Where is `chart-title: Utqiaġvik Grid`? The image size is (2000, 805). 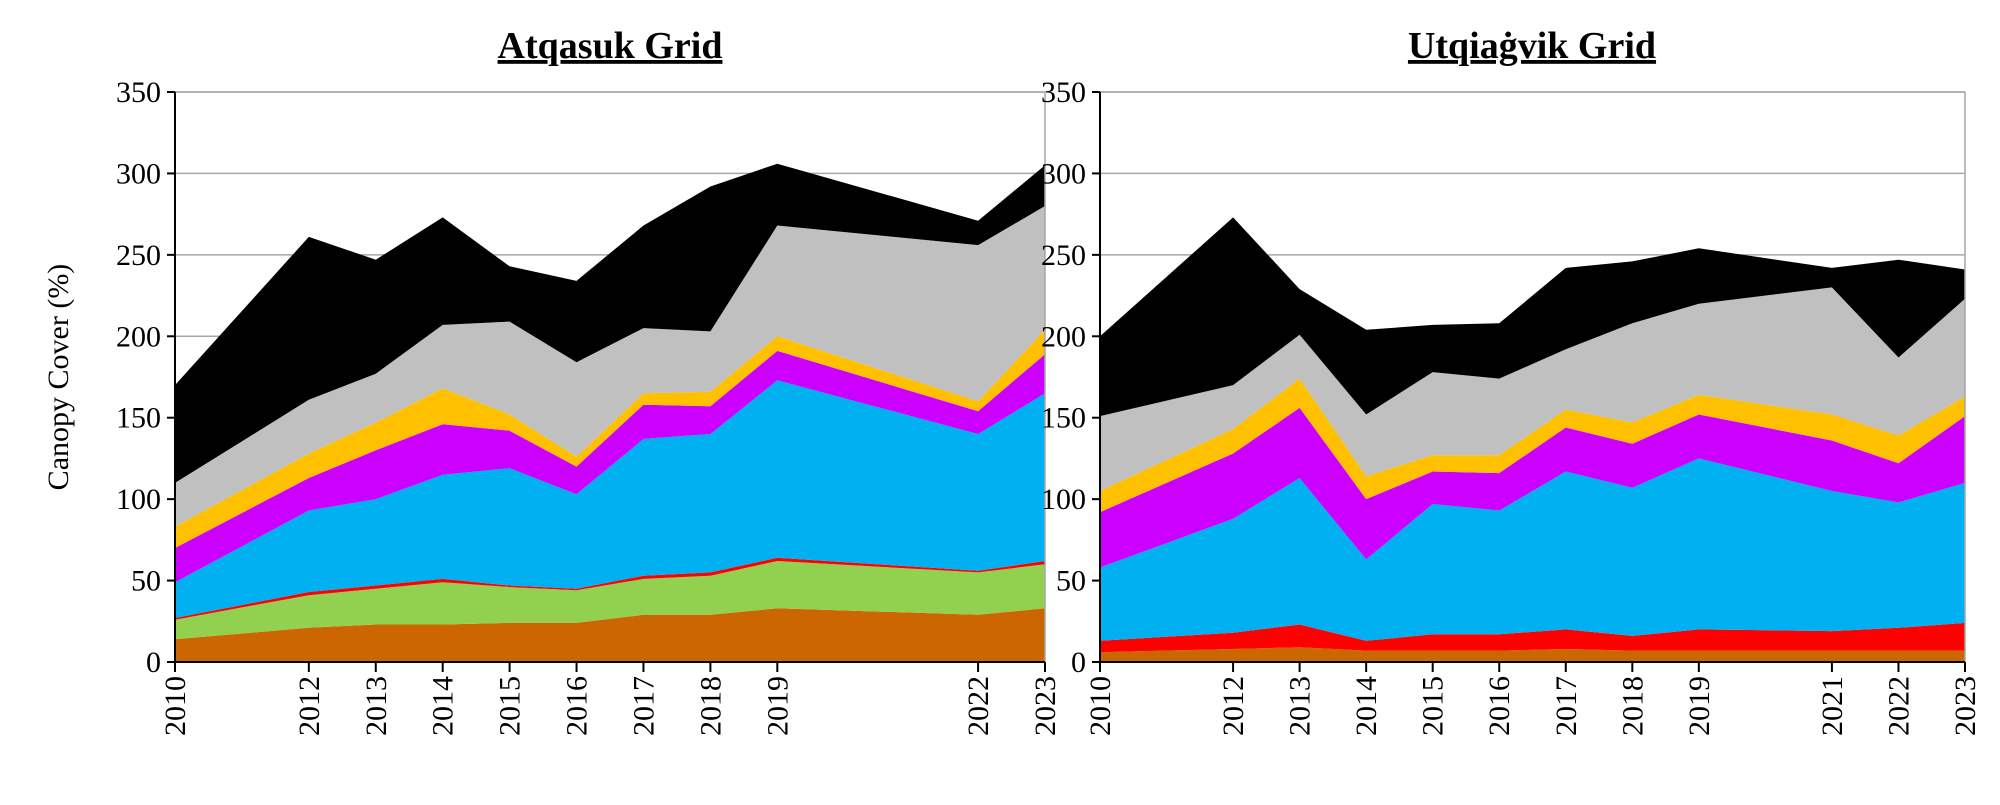 chart-title: Utqiaġvik Grid is located at coordinates (1532, 46).